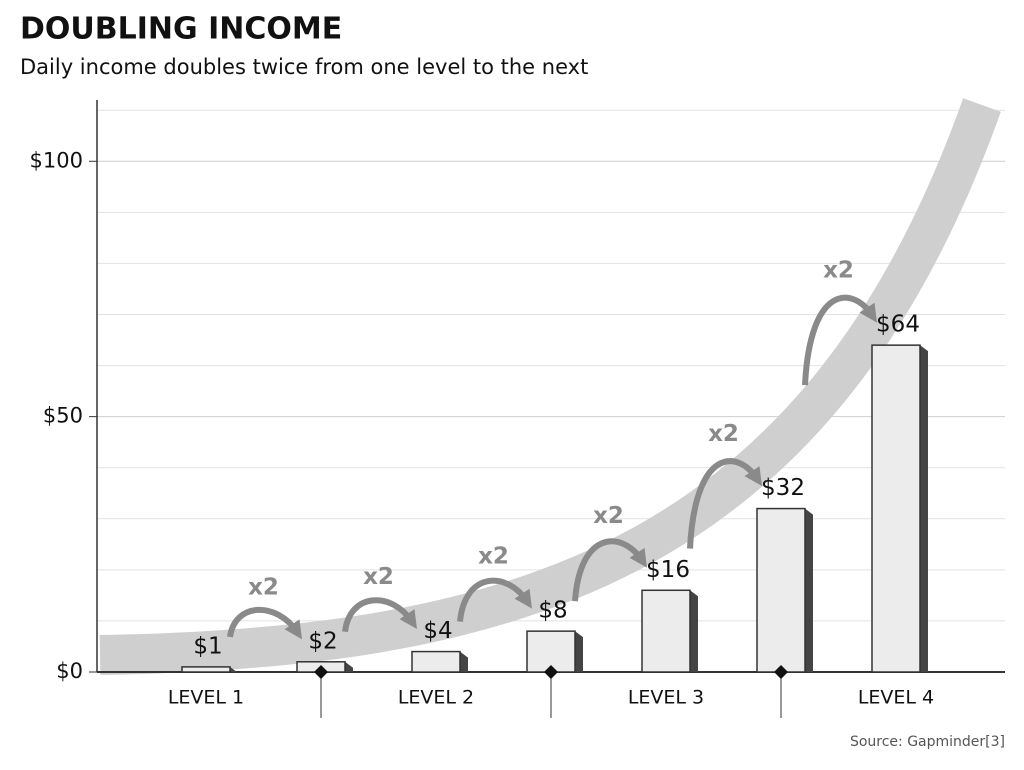 This screenshot has height=770, width=1024. I want to click on value-label: $2, so click(322, 641).